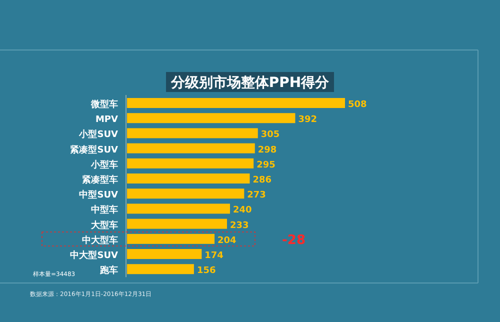 Image resolution: width=500 pixels, height=322 pixels. Describe the element at coordinates (100, 180) in the screenshot. I see `y-tick-label: 紧凑型车` at that location.